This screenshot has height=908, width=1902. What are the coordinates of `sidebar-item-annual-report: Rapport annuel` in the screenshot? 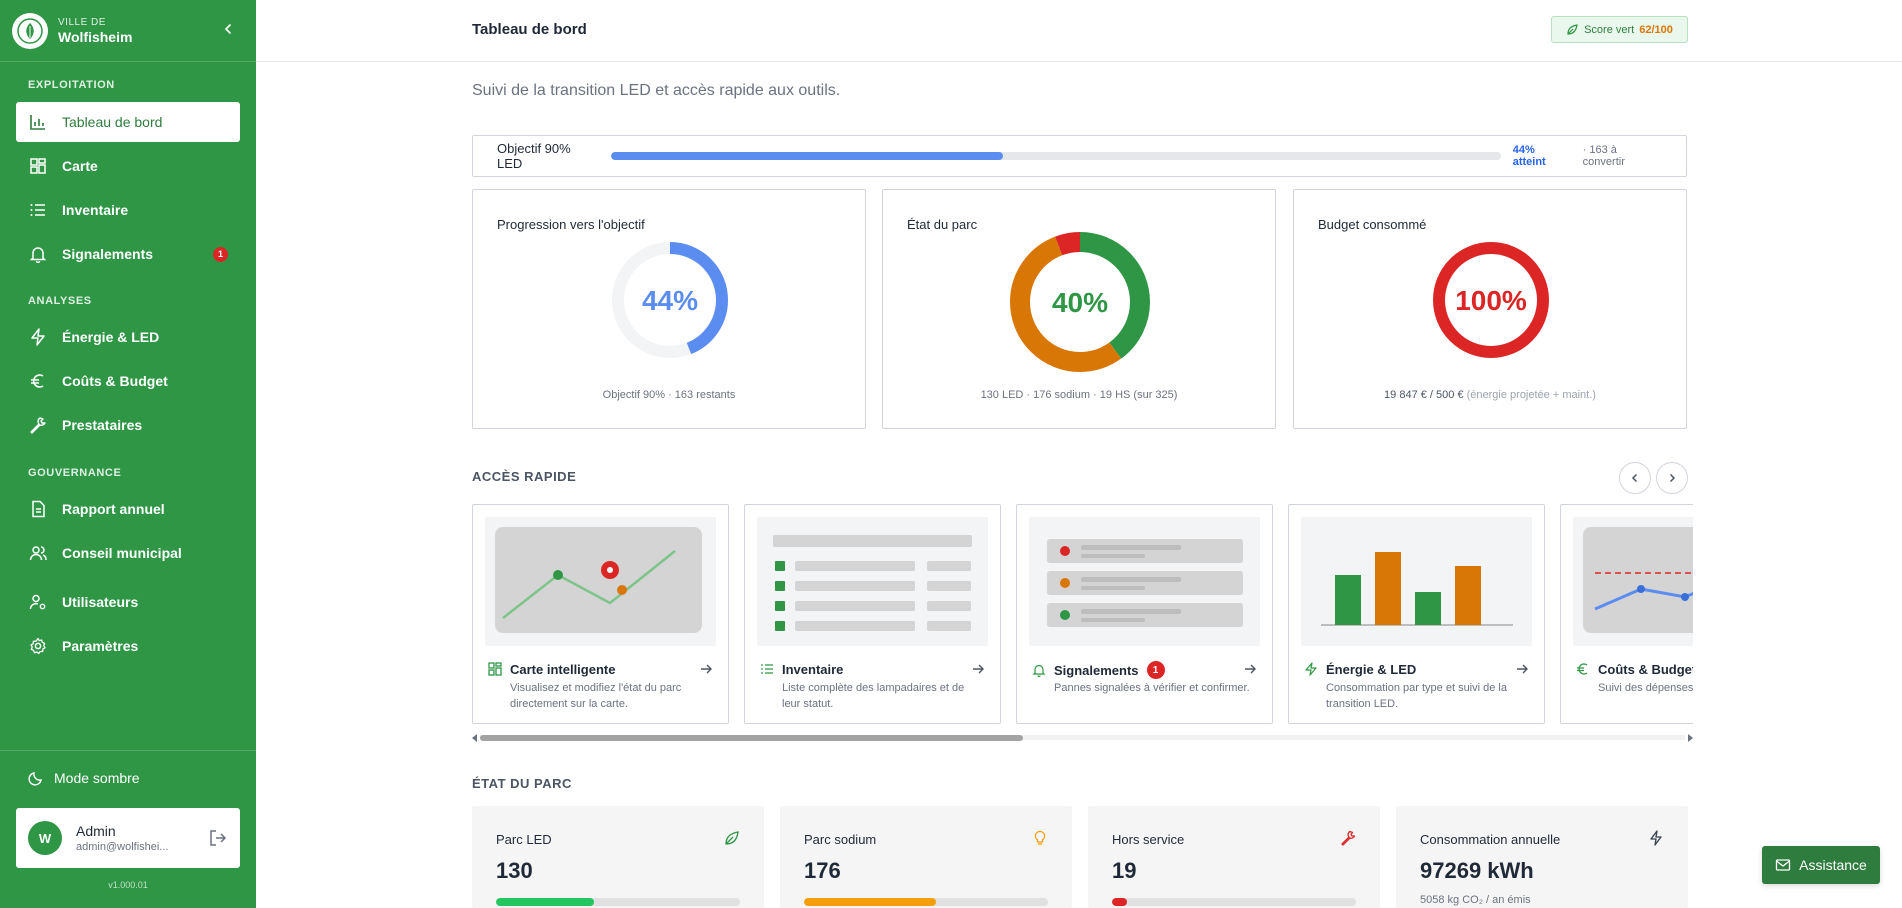 It's located at (128, 509).